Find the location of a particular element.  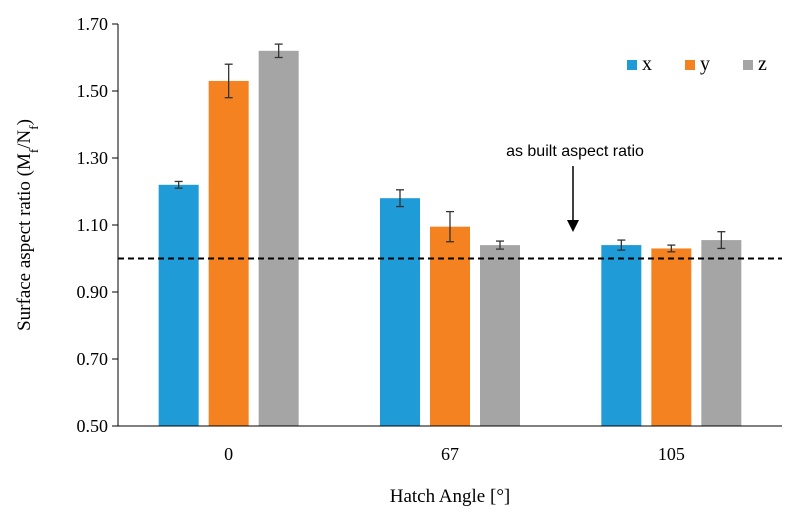

legend-label-x: x is located at coordinates (647, 64).